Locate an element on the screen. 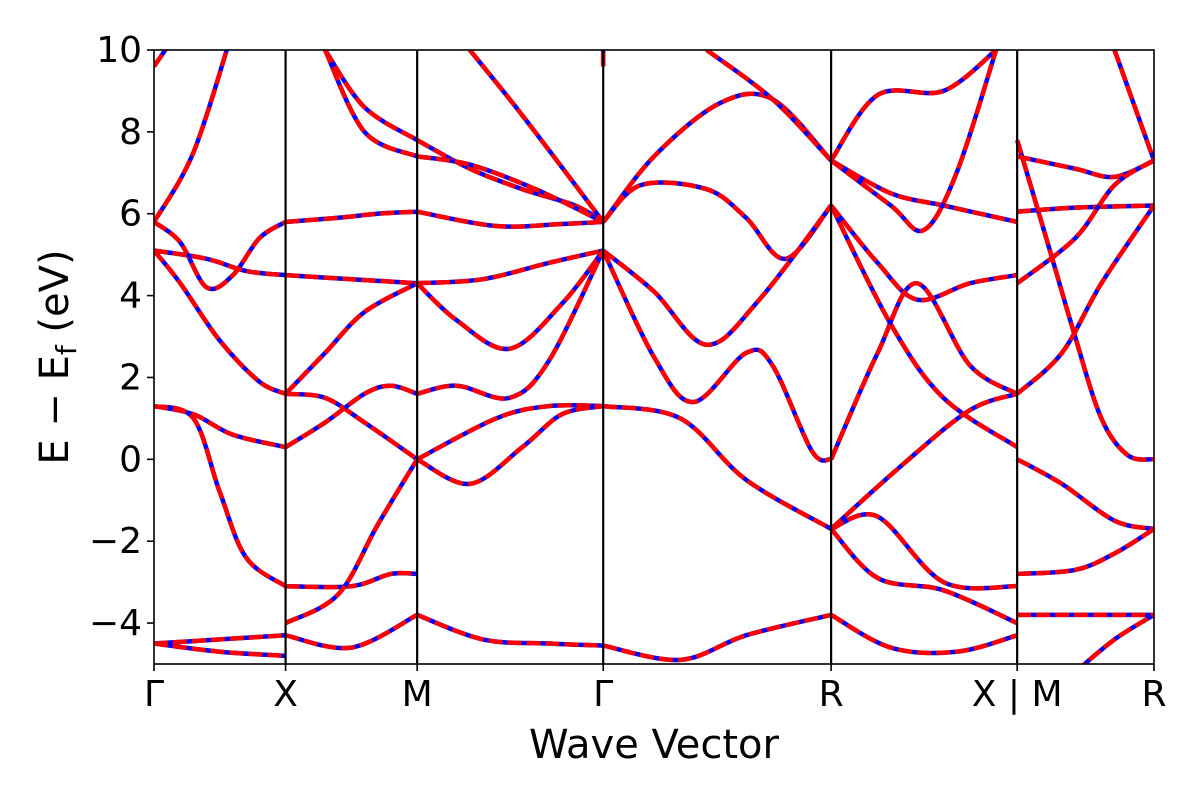  y-tick-label-5: 6 is located at coordinates (130, 214).